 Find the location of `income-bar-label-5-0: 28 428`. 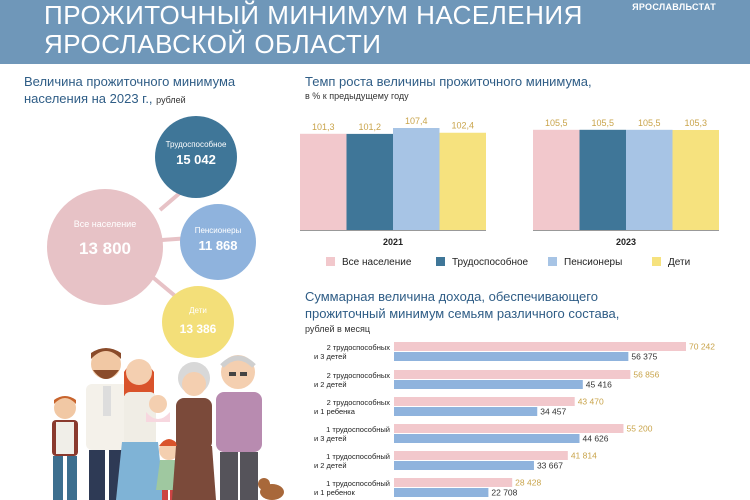

income-bar-label-5-0: 28 428 is located at coordinates (528, 483).